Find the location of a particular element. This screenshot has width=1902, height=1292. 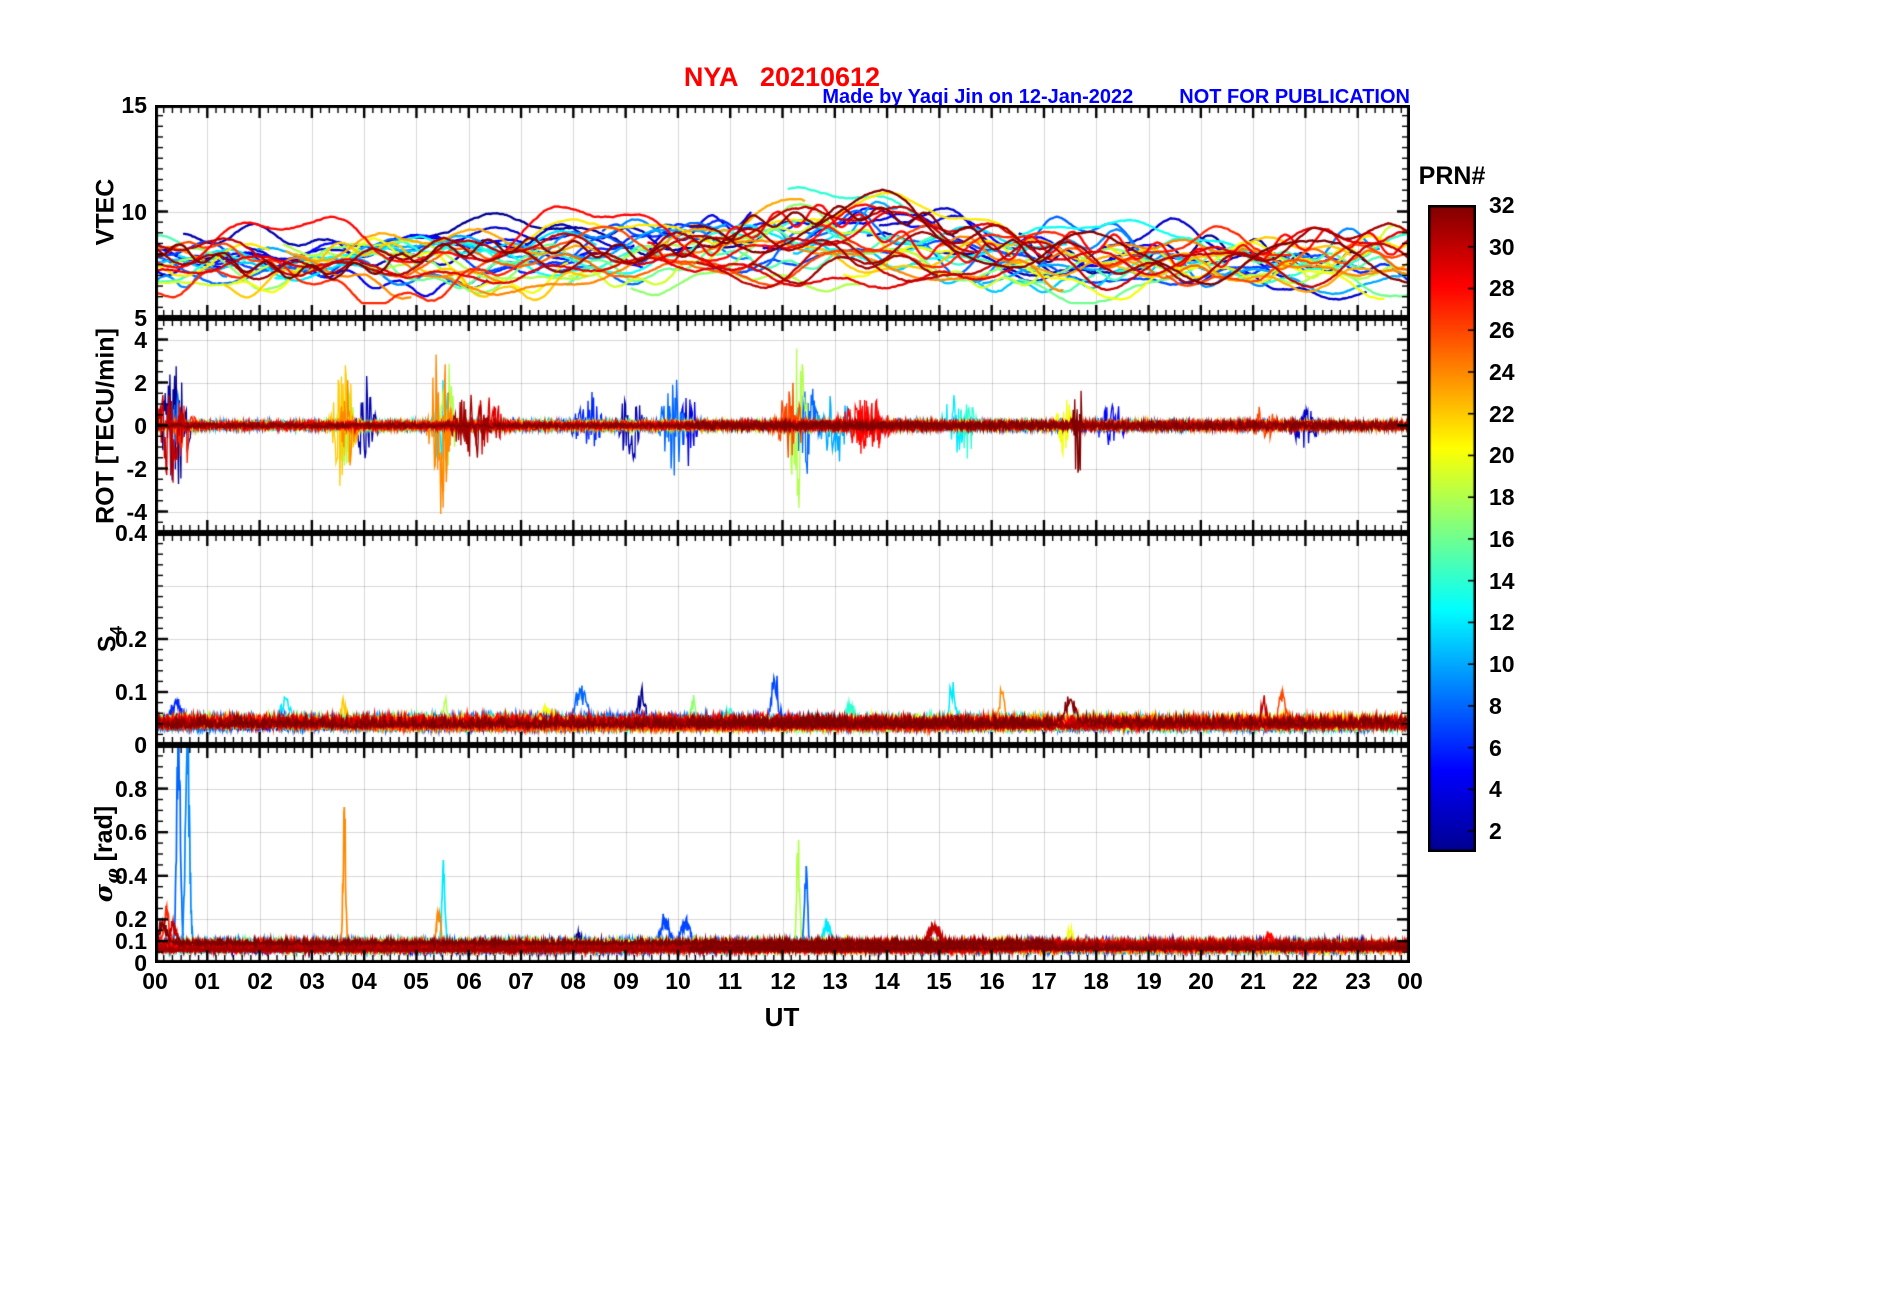

x-tick-label: 19 is located at coordinates (1149, 981).